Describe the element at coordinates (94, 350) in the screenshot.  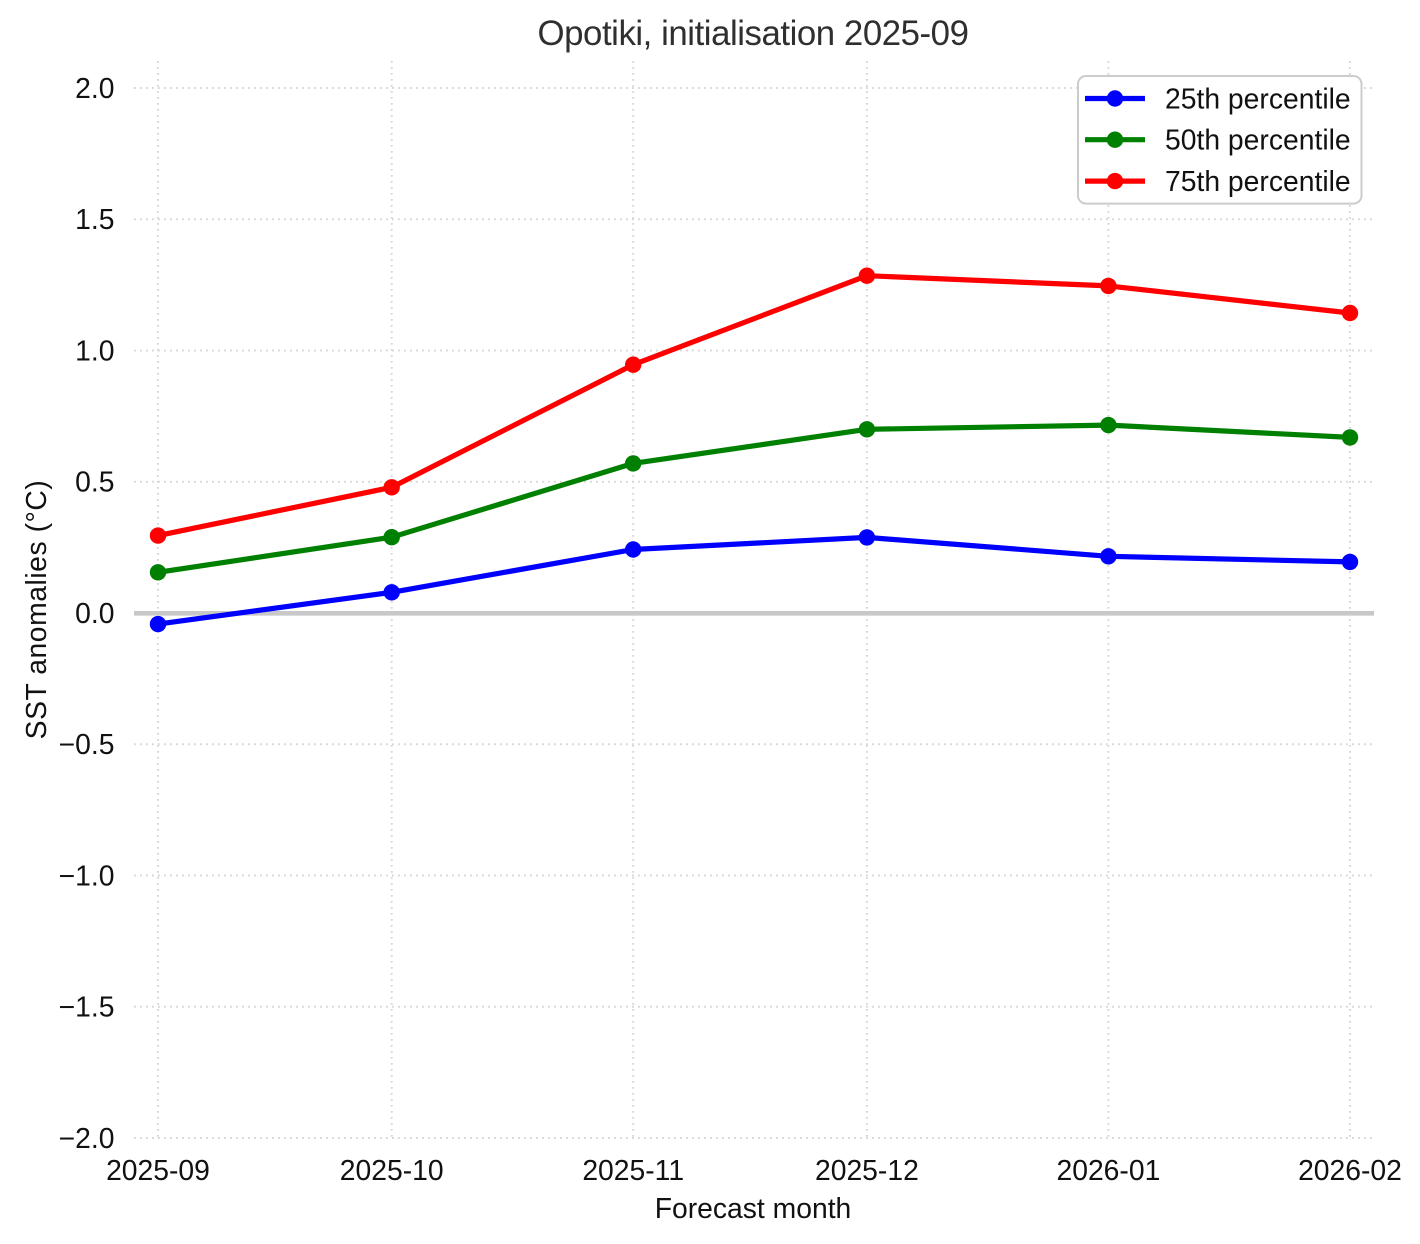
I see `svg-text: 1.0` at that location.